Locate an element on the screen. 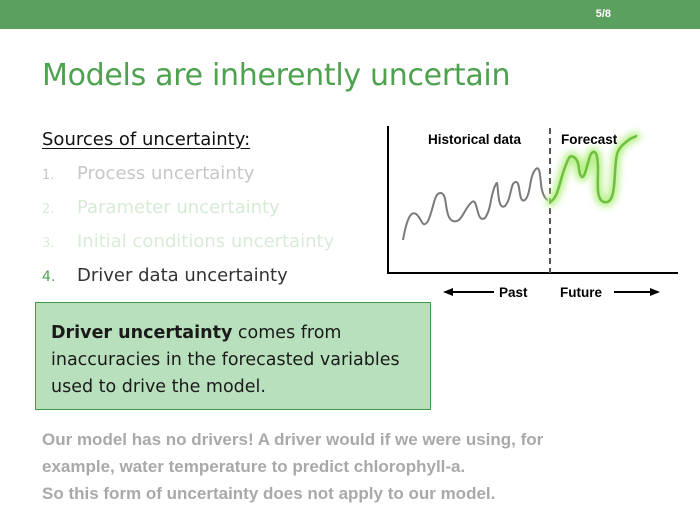 The height and width of the screenshot is (525, 700). past-label: Past is located at coordinates (513, 292).